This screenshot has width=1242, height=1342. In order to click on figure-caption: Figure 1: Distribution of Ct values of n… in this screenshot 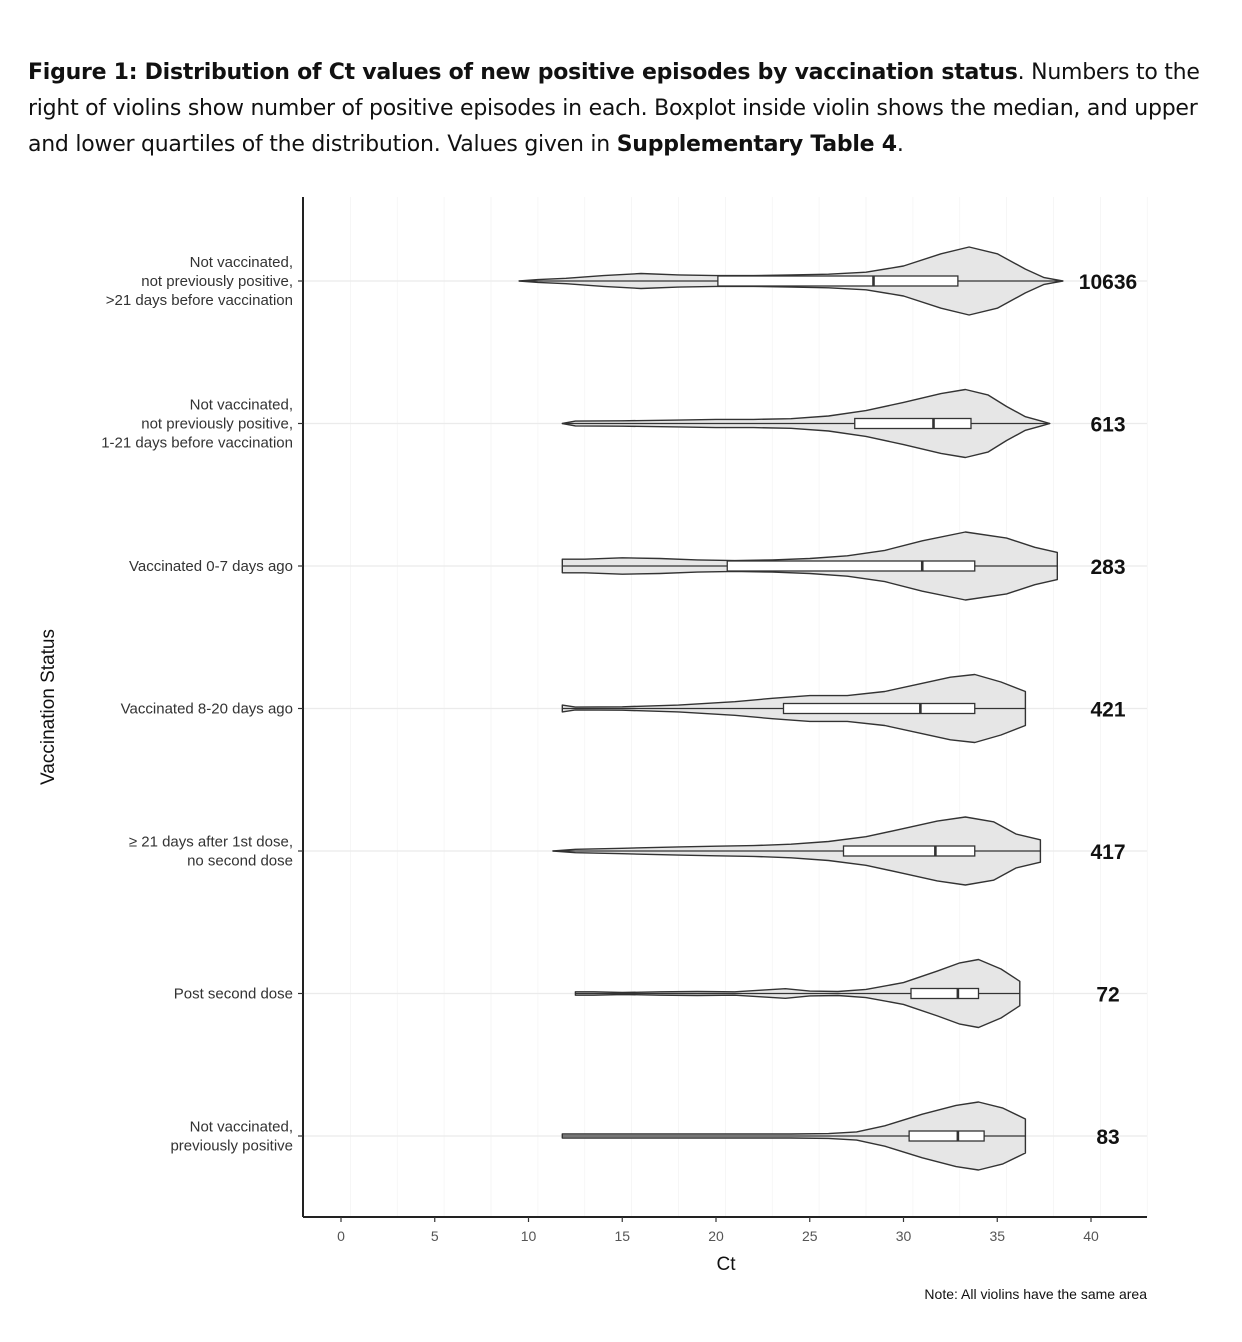, I will do `click(618, 109)`.